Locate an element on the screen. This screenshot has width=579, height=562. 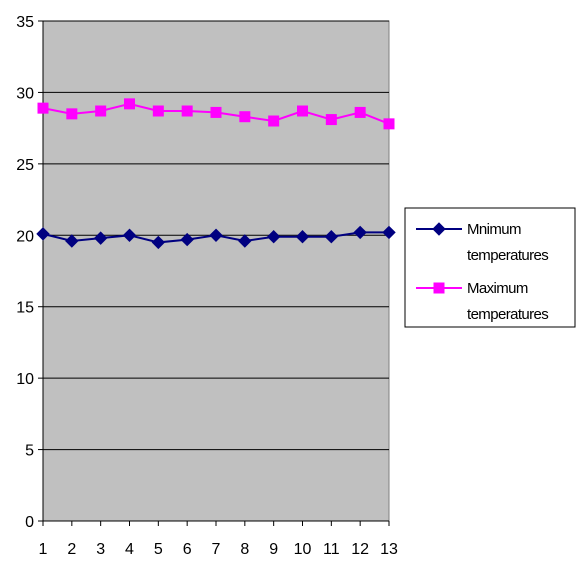
y-tick-label: 25 is located at coordinates (25, 165).